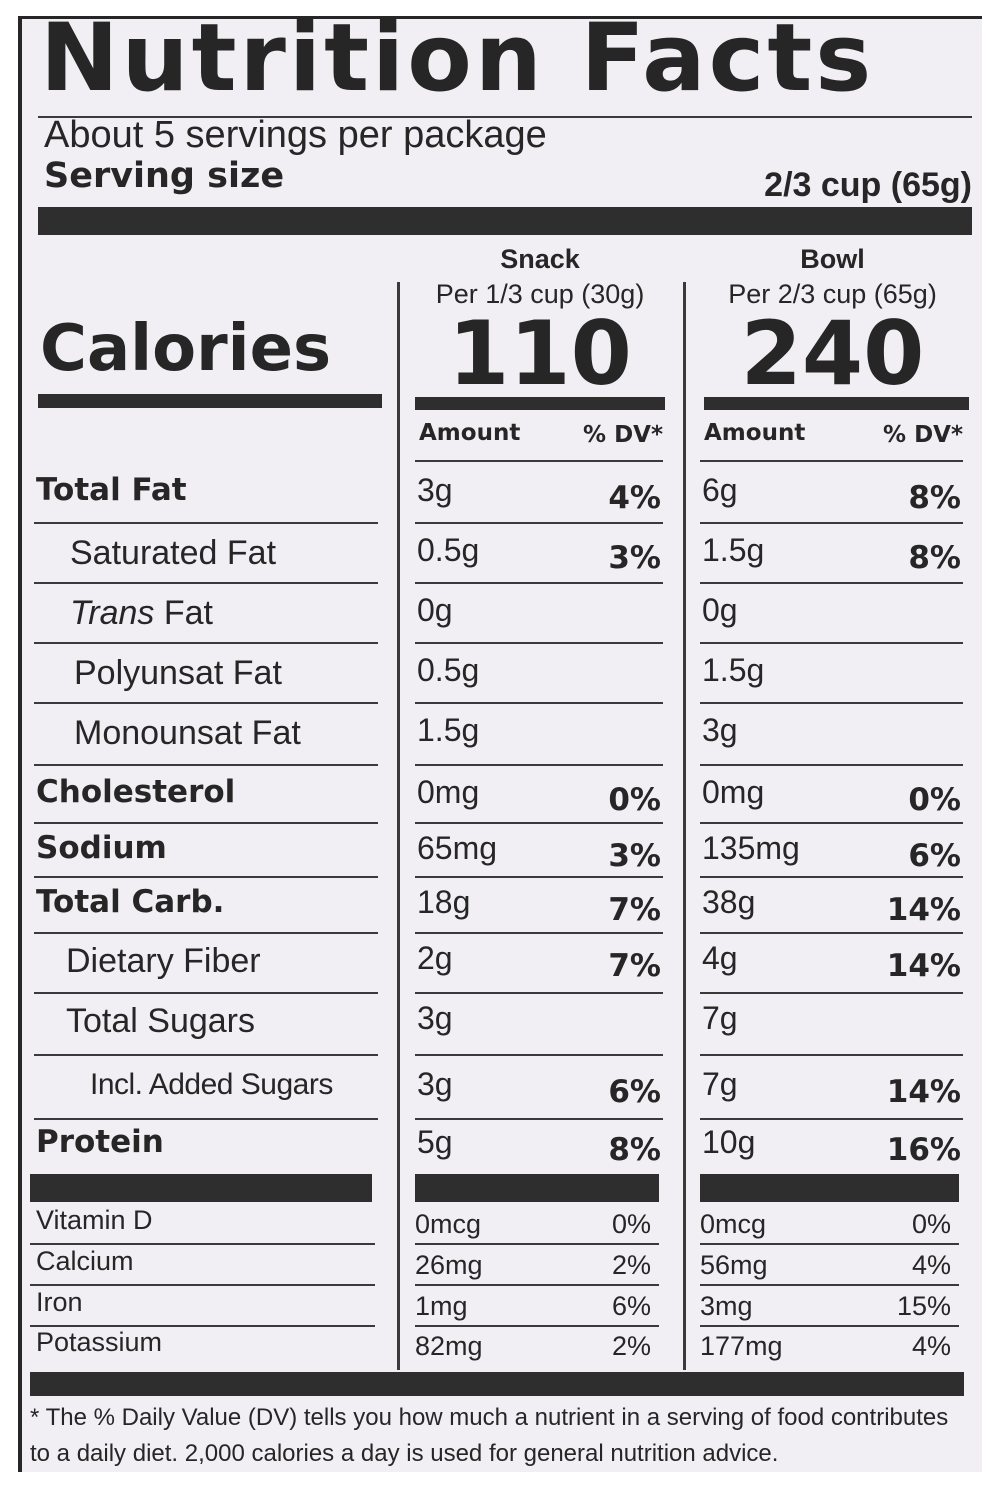 This screenshot has height=1490, width=1000. What do you see at coordinates (457, 58) in the screenshot?
I see `title: Nutrition Facts` at bounding box center [457, 58].